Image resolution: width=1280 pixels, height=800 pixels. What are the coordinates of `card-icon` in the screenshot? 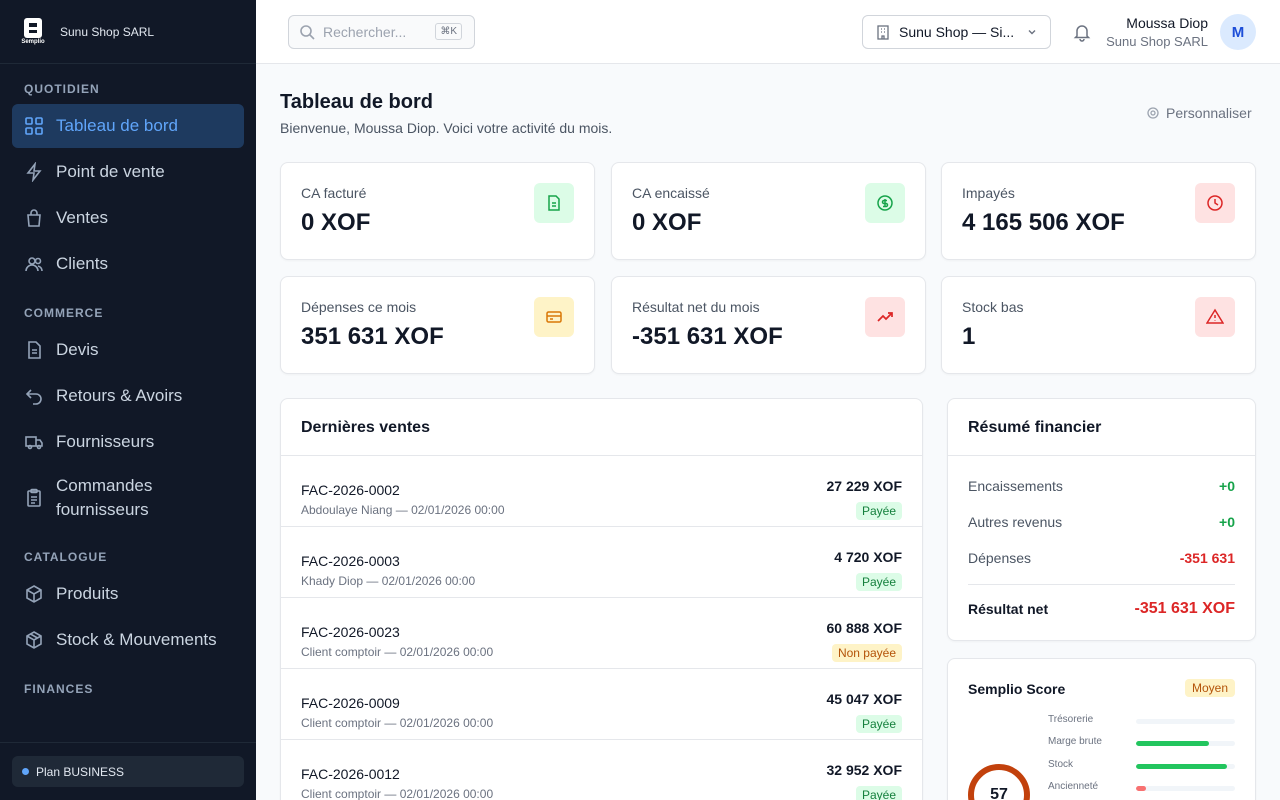 It's located at (554, 317).